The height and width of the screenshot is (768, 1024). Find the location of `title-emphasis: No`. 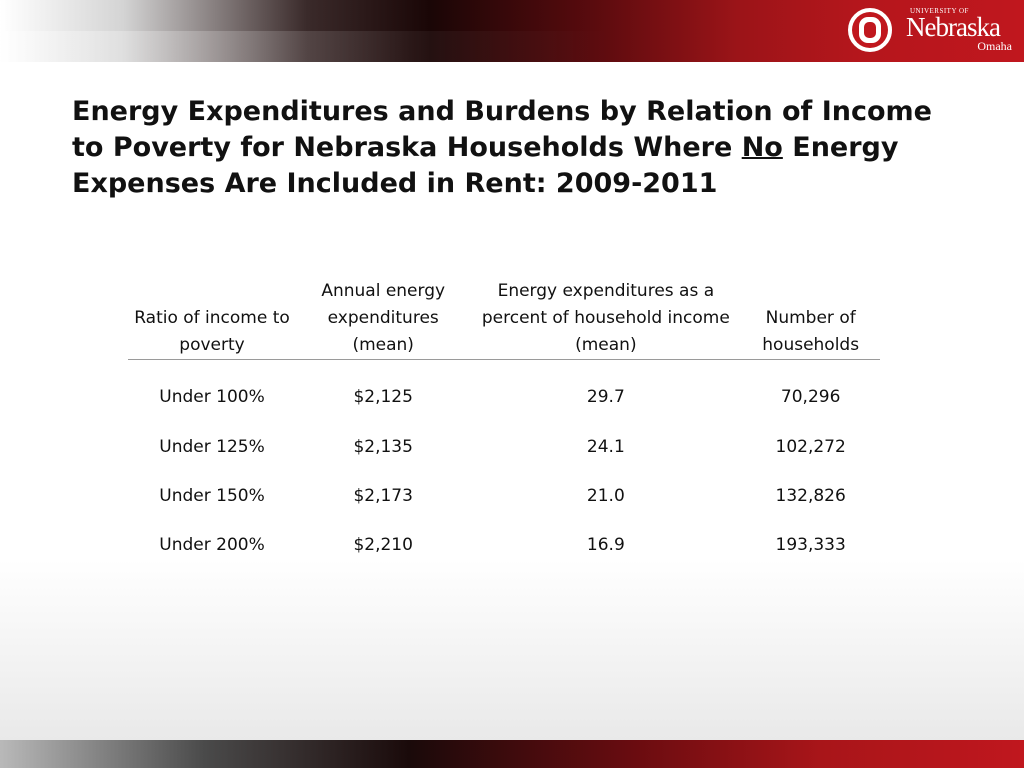

title-emphasis: No is located at coordinates (762, 147).